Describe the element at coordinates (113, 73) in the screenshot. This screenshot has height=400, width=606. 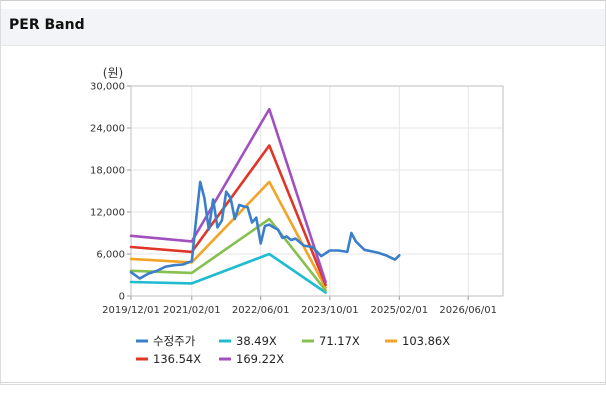
I see `y-unit-label: (원)` at that location.